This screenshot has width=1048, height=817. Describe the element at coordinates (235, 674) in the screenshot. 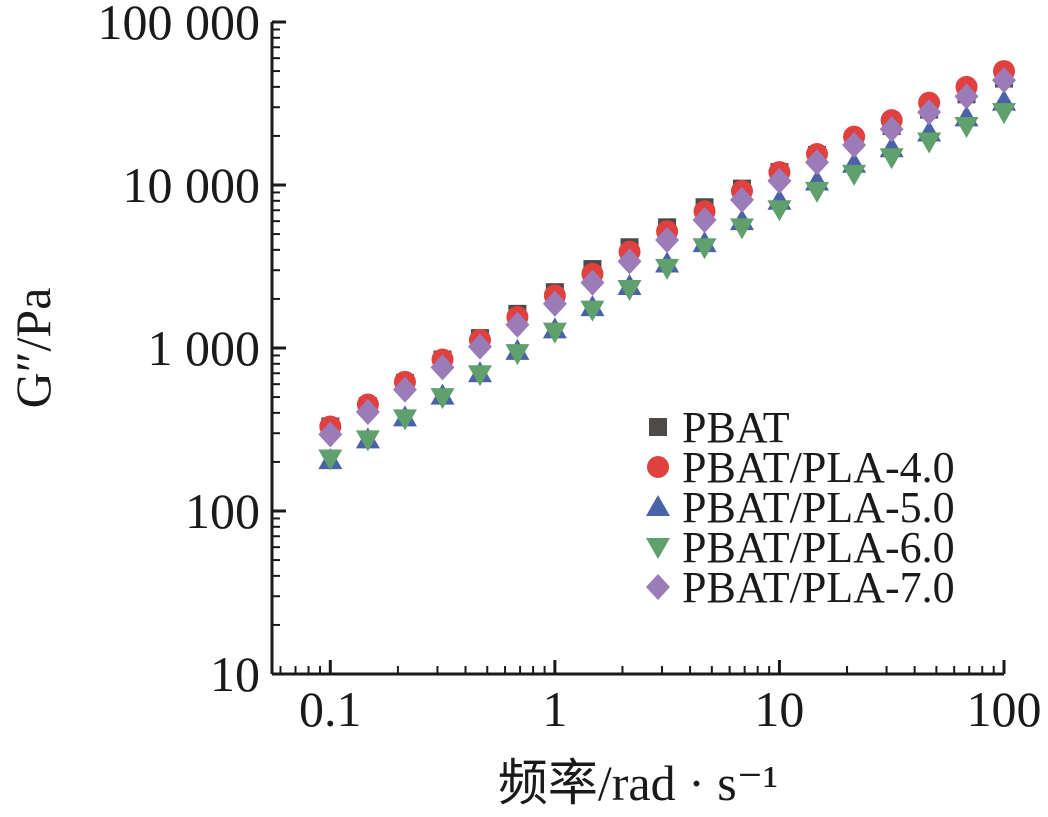

I see `y-tick-label: 10` at that location.